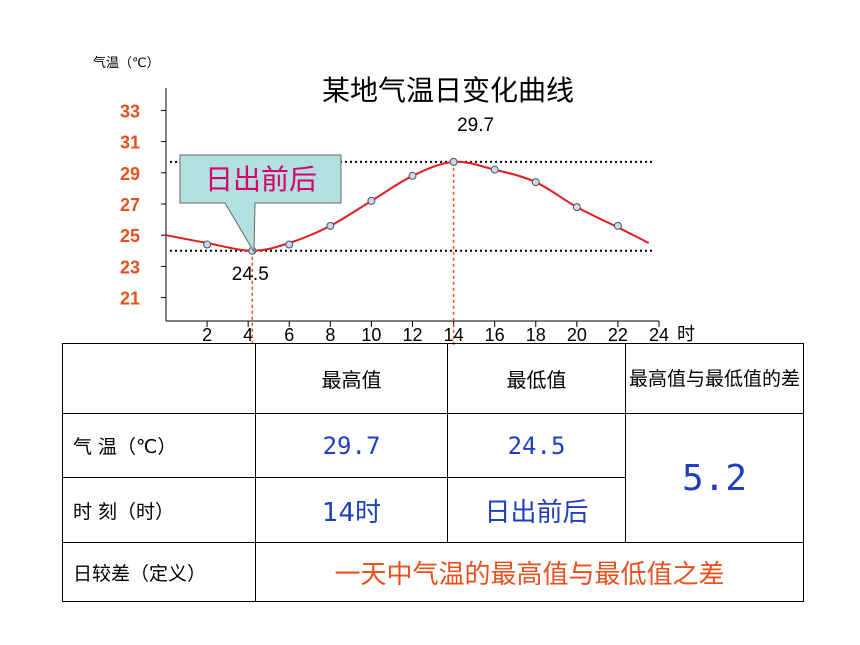 The height and width of the screenshot is (645, 860). I want to click on callout-label: 日出前后, so click(261, 179).